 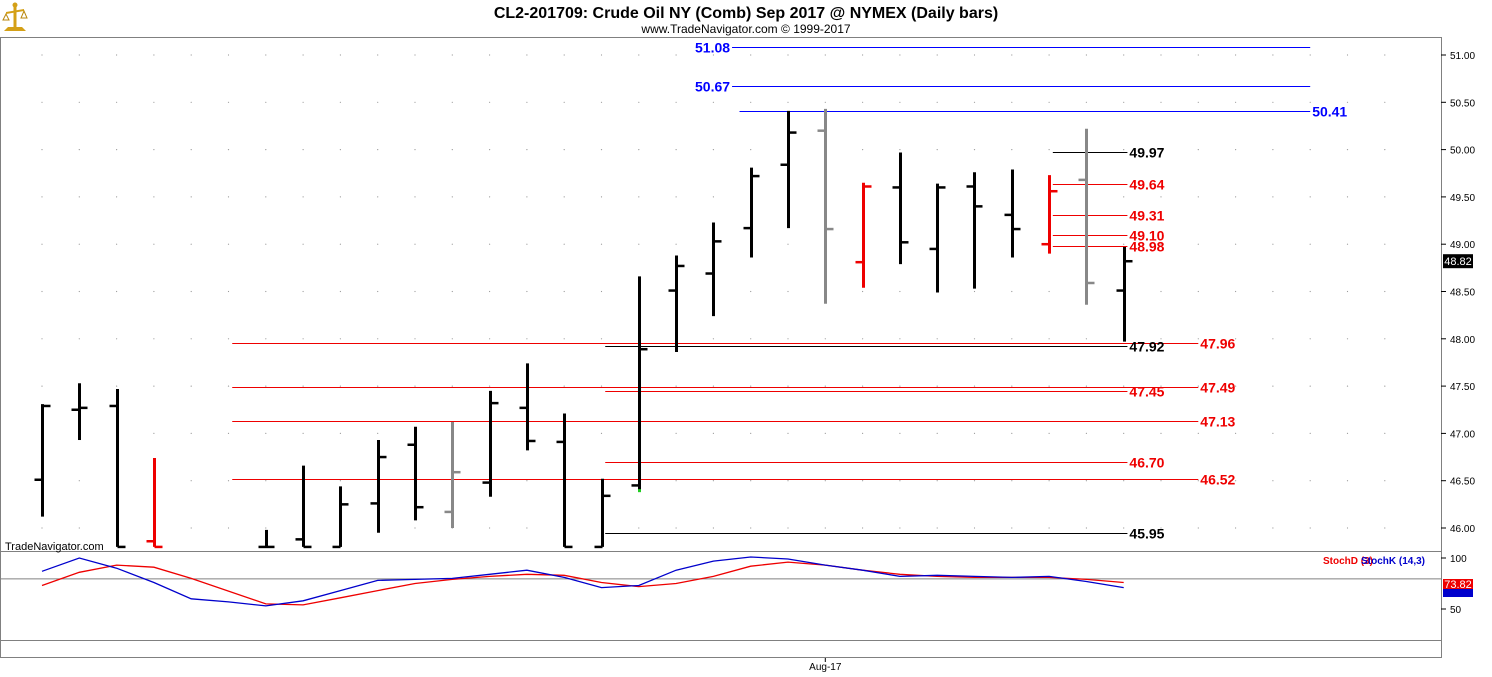 What do you see at coordinates (1146, 534) in the screenshot?
I see `level-label: 45.95` at bounding box center [1146, 534].